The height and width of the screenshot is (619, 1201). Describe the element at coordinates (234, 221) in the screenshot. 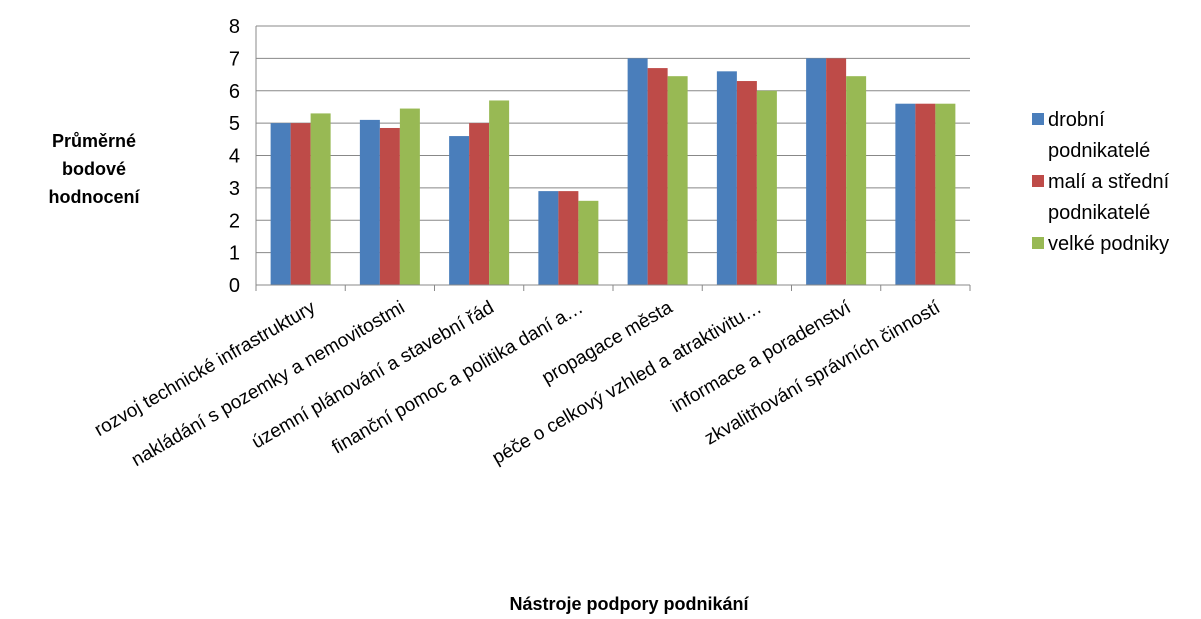

I see `y-tick-label: 2` at that location.